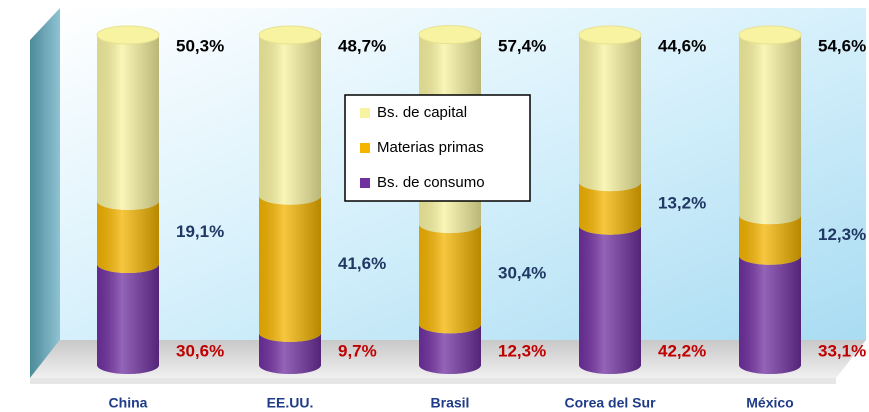 This screenshot has height=412, width=869. I want to click on legend-label: Bs. de consumo, so click(431, 182).